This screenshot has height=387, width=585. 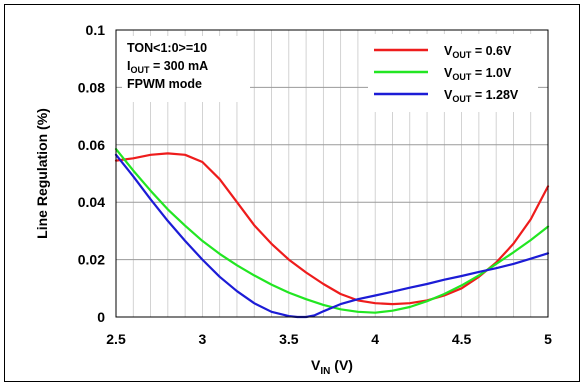 What do you see at coordinates (91, 87) in the screenshot?
I see `y-tick-label: 0.08` at bounding box center [91, 87].